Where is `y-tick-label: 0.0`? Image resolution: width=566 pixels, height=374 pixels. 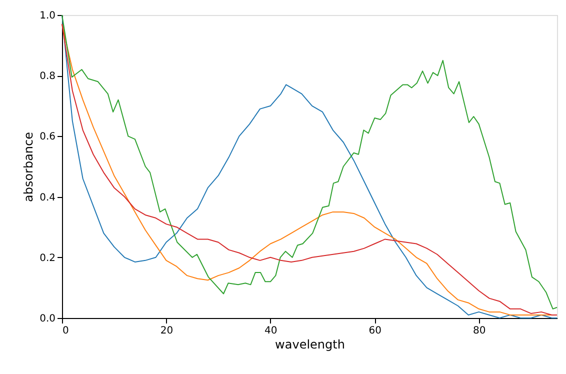 y-tick-label: 0.0 is located at coordinates (48, 319).